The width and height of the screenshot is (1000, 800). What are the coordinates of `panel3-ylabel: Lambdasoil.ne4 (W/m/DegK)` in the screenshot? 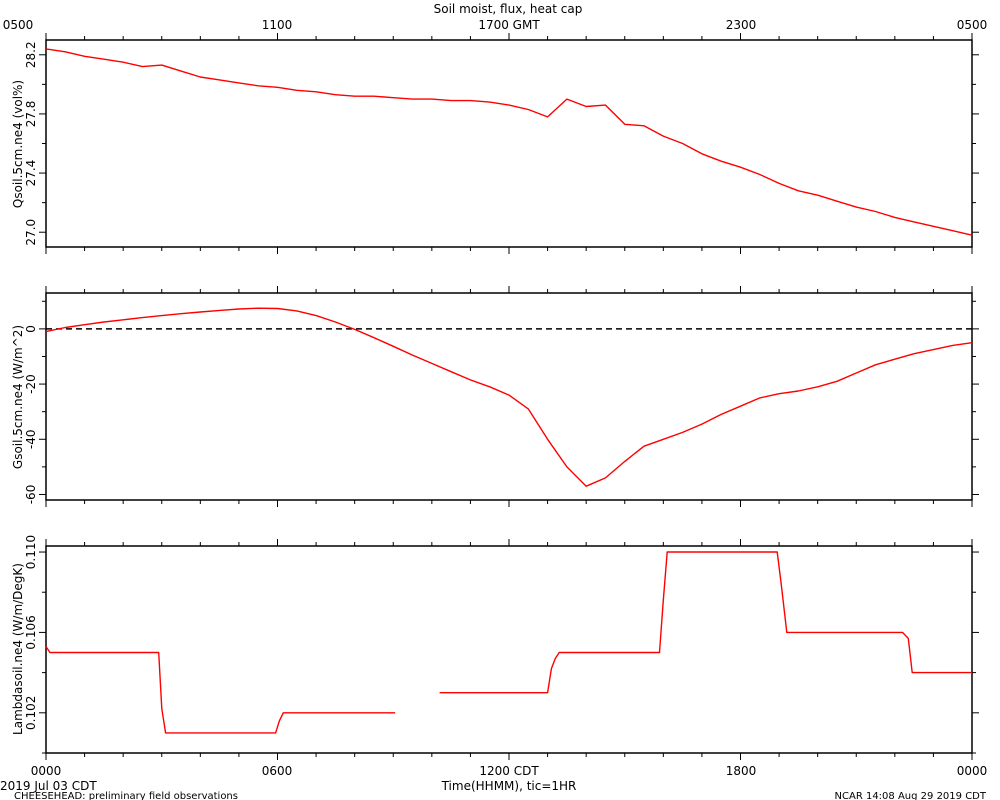 It's located at (18, 649).